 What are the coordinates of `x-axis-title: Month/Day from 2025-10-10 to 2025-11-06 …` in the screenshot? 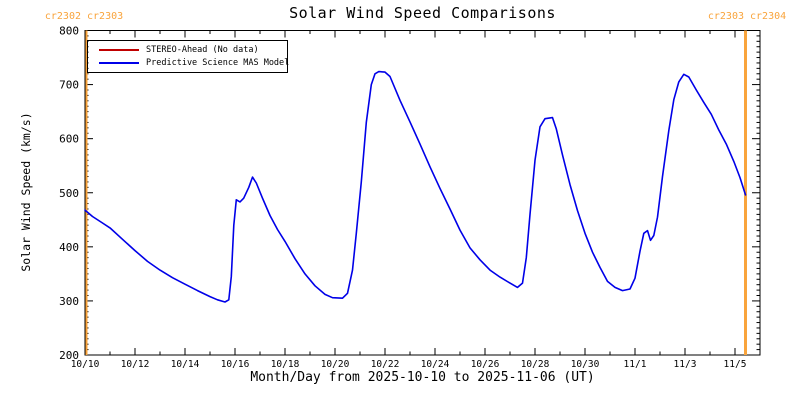 It's located at (422, 377).